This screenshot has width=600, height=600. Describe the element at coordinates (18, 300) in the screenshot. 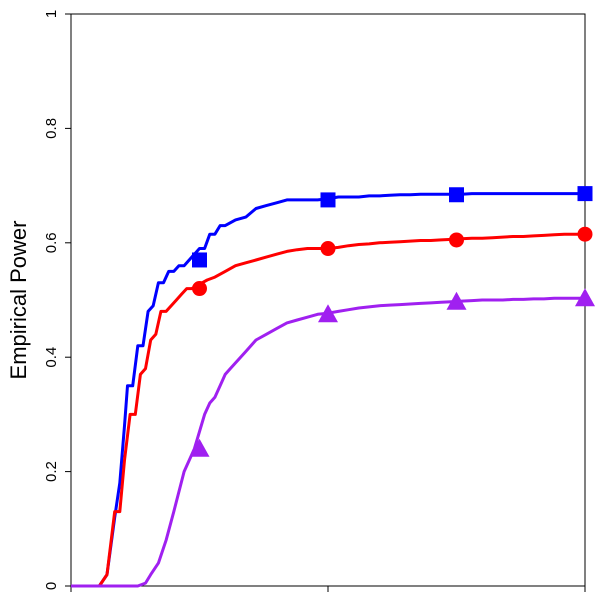

I see `y-axis-title: Empirical Power` at that location.